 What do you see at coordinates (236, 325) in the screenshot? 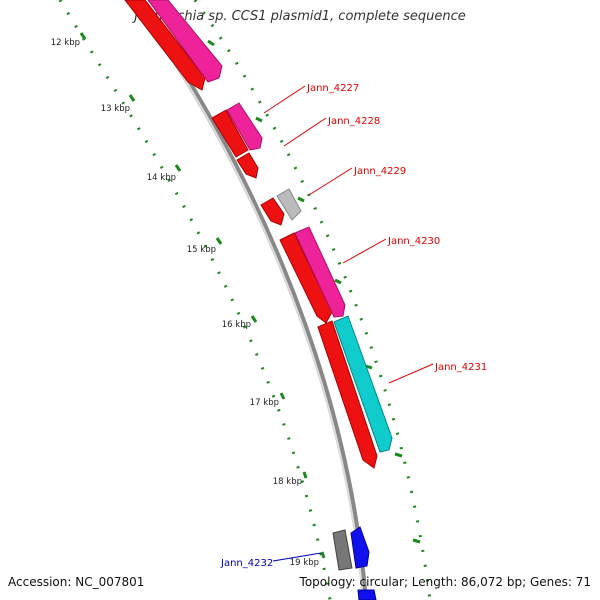
I see `ruler-label: 16 kbp` at bounding box center [236, 325].